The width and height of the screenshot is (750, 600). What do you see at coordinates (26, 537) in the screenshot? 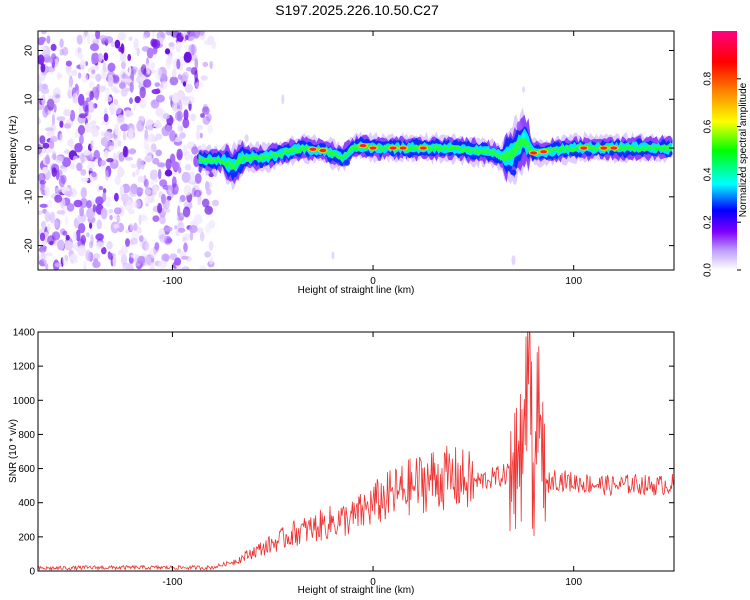
I see `y-tick-label: 200` at bounding box center [26, 537].